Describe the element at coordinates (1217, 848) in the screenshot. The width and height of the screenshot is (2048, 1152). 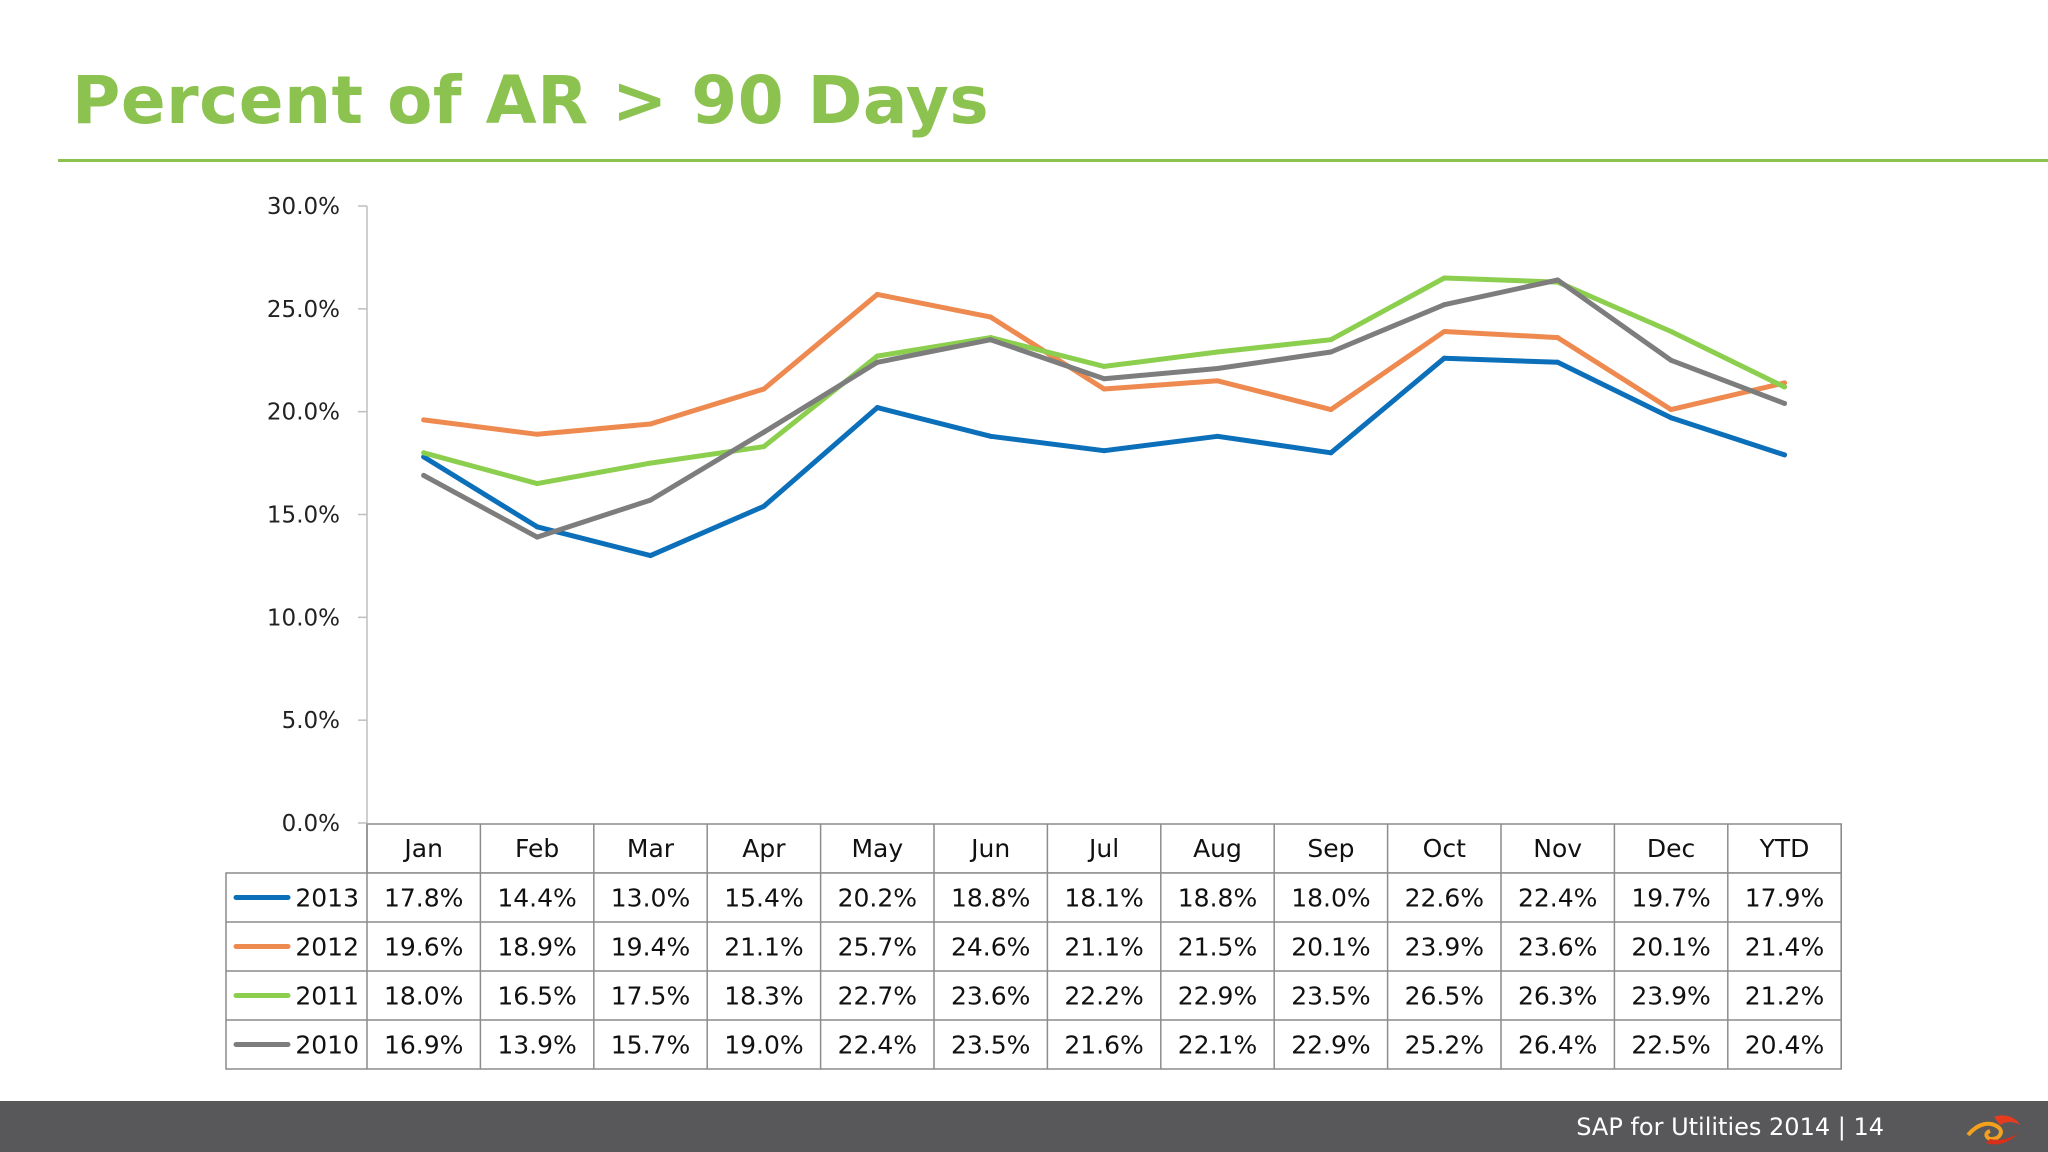
I see `category-label: Aug` at that location.